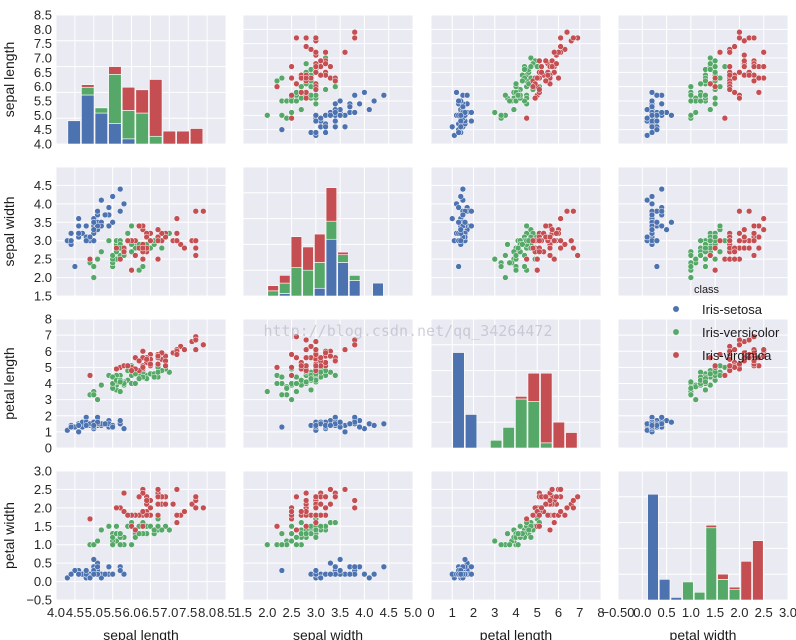 The width and height of the screenshot is (796, 640). I want to click on legend-marker-iris-versicolor, so click(676, 332).